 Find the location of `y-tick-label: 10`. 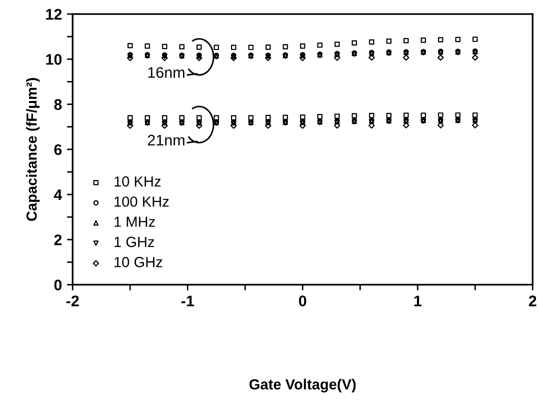

y-tick-label: 10 is located at coordinates (54, 59).